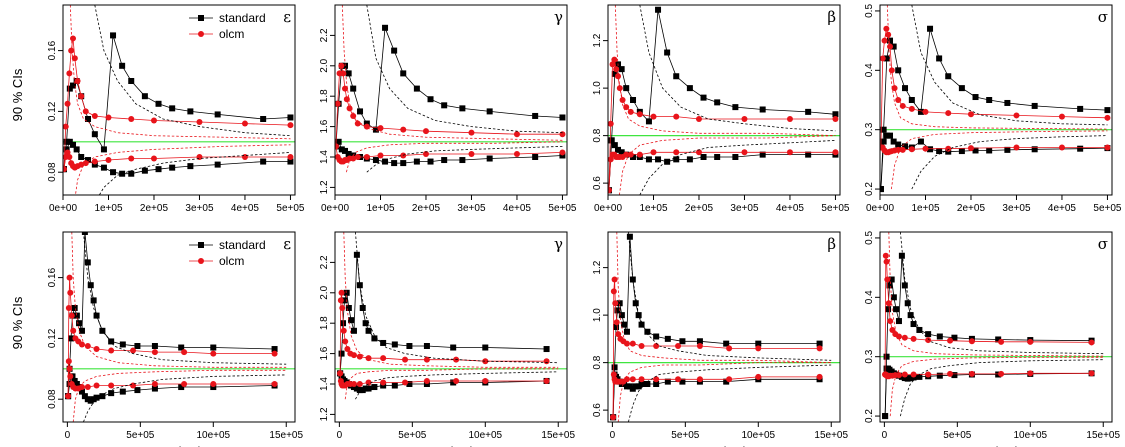 The height and width of the screenshot is (447, 1125). I want to click on series-standard-upper-line, so click(988, 336).